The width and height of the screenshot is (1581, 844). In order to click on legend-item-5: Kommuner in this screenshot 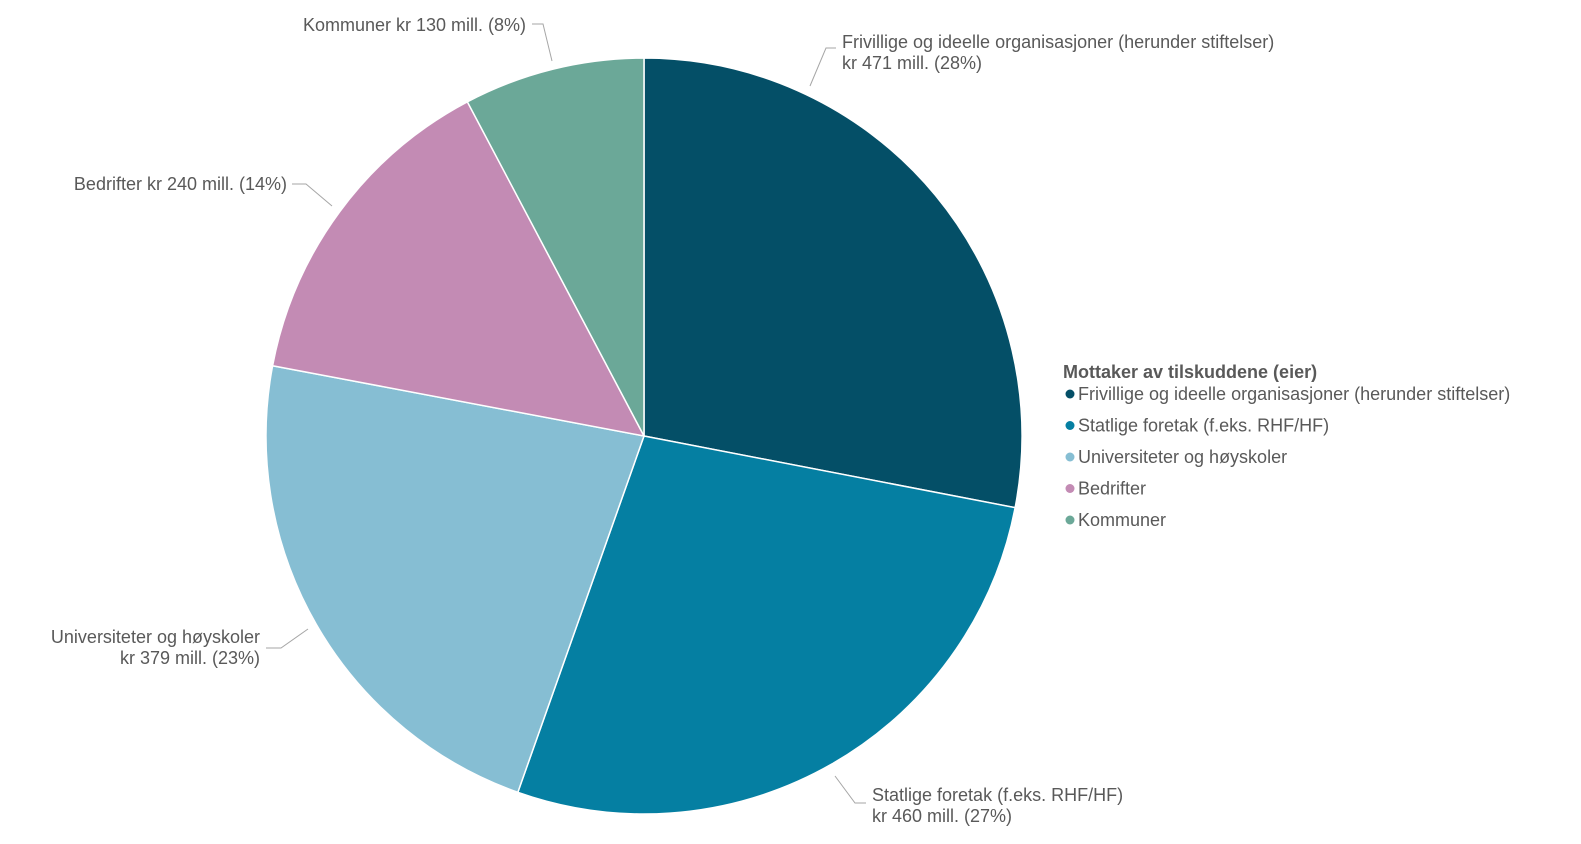, I will do `click(1122, 520)`.